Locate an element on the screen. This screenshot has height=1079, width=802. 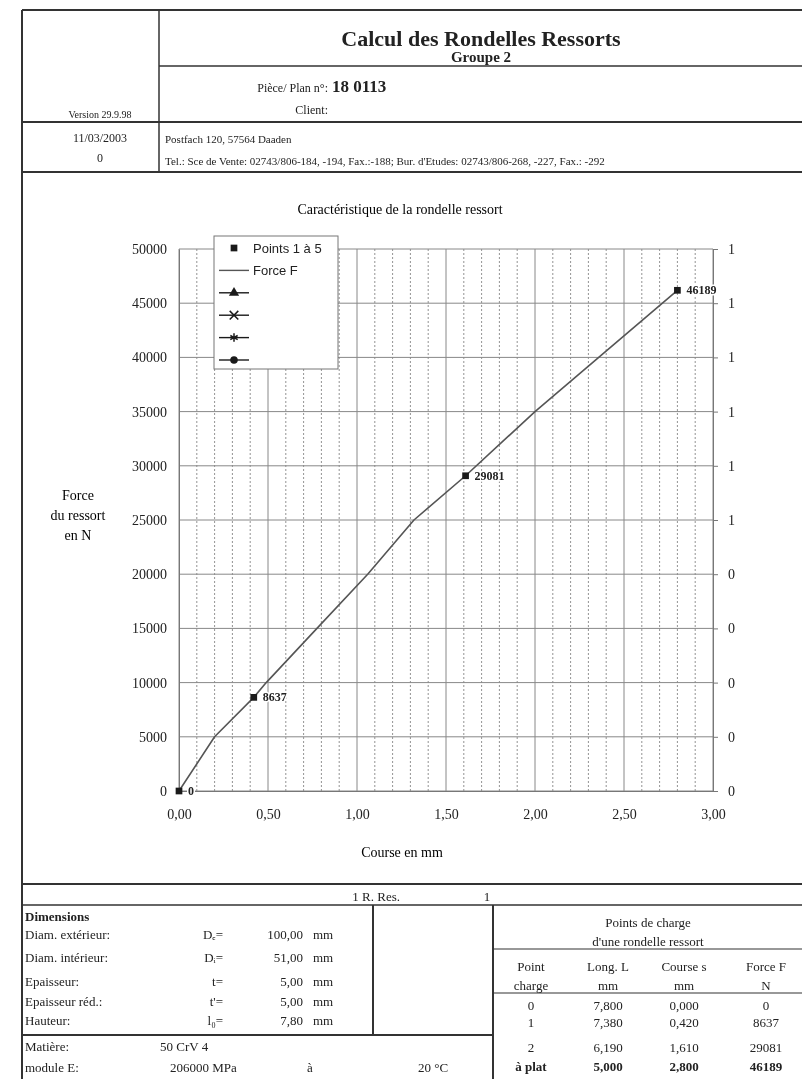
text: Point is located at coordinates (531, 966).